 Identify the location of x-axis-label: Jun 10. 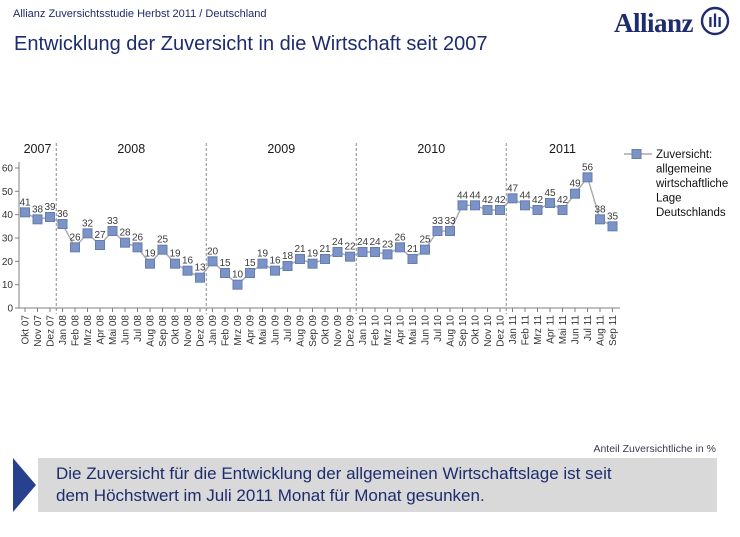
(426, 330).